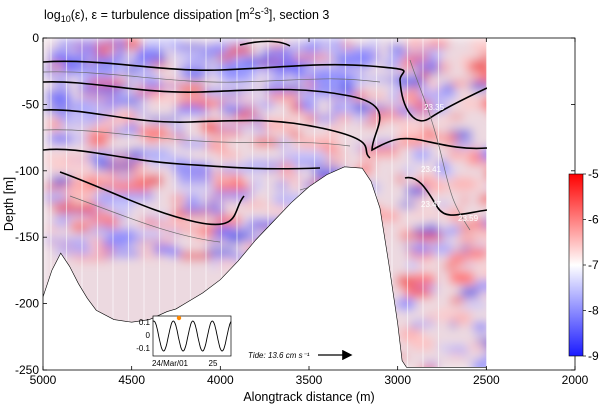 This screenshot has height=408, width=600. Describe the element at coordinates (593, 174) in the screenshot. I see `colorbar-tick-label: -5` at that location.